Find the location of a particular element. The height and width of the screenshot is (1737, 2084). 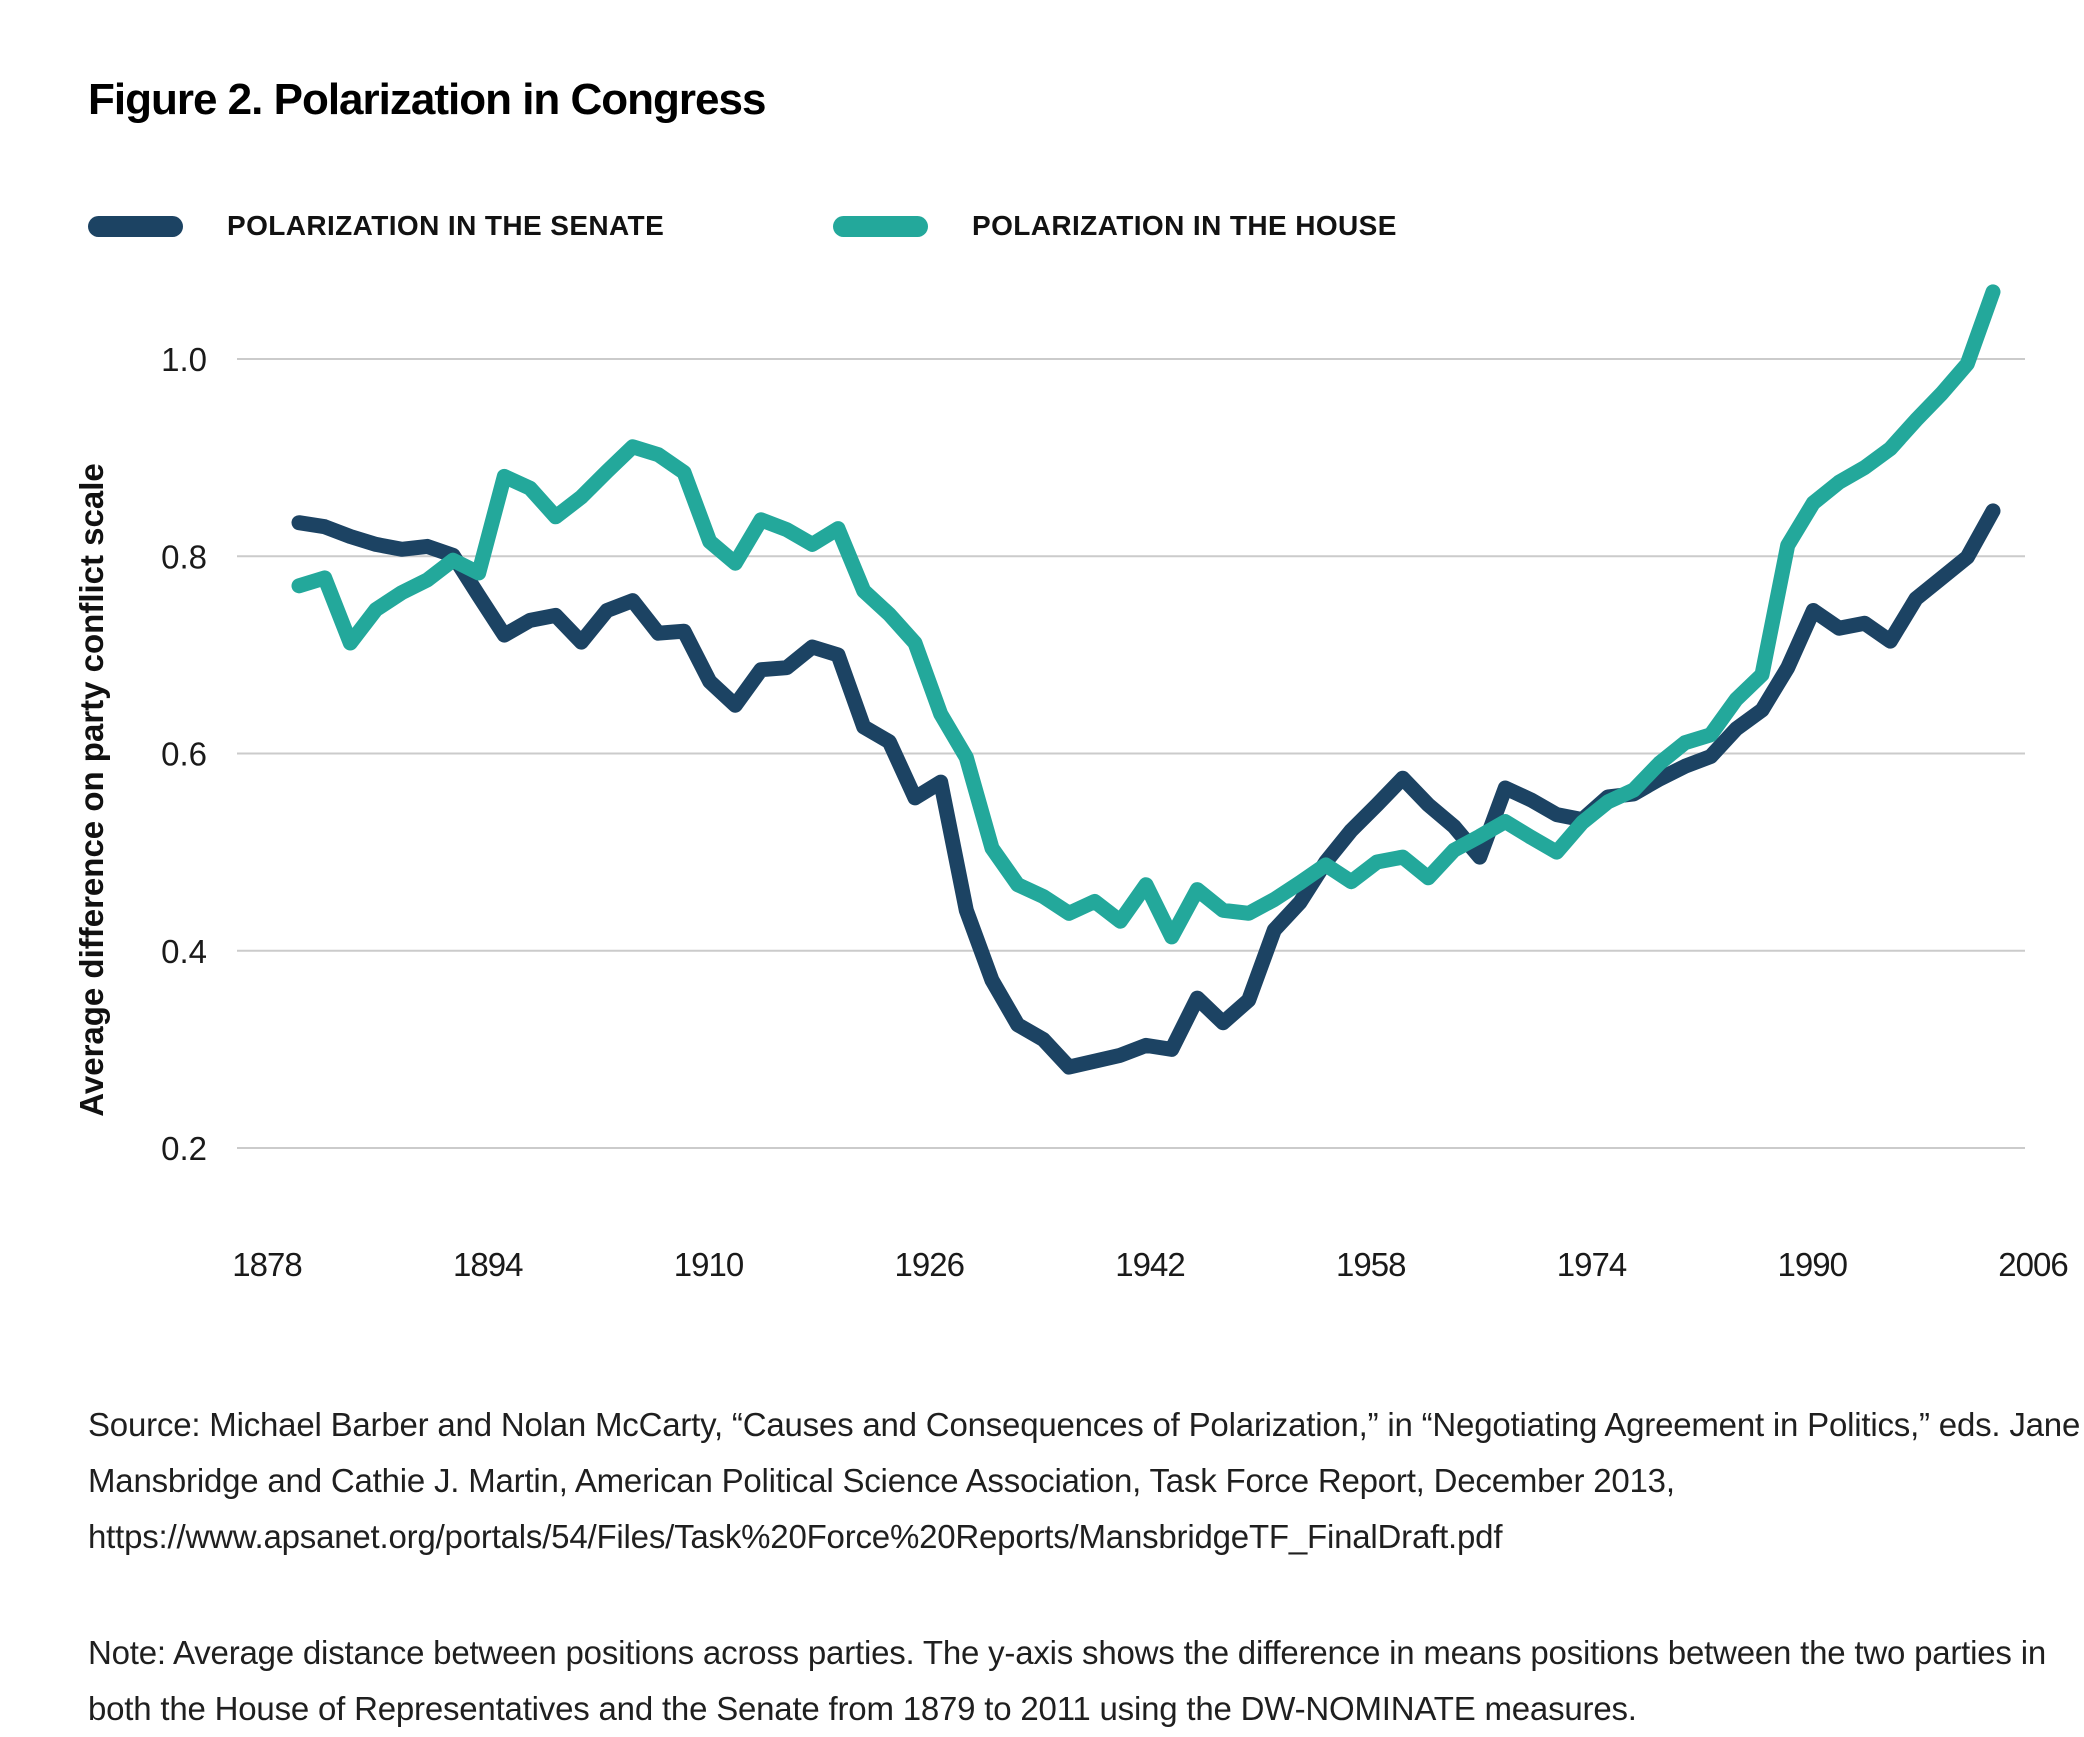

y-tick-label: 0.8 is located at coordinates (184, 556).